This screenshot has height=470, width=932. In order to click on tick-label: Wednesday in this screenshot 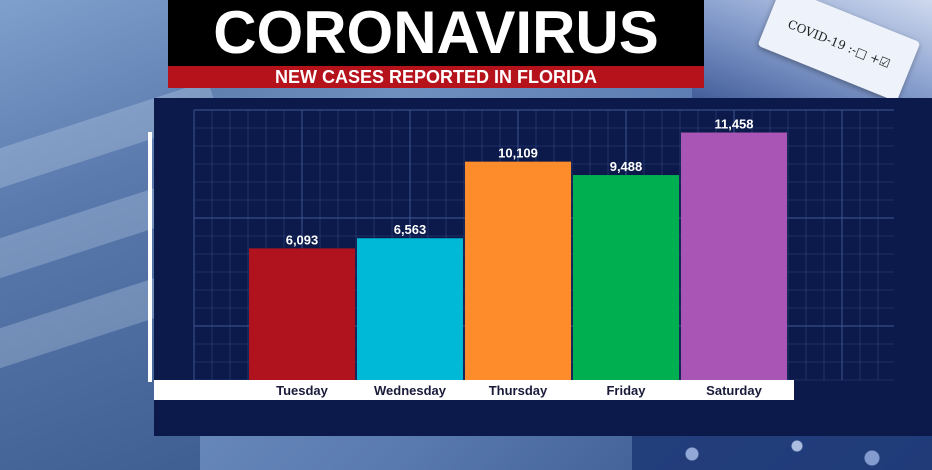, I will do `click(410, 390)`.